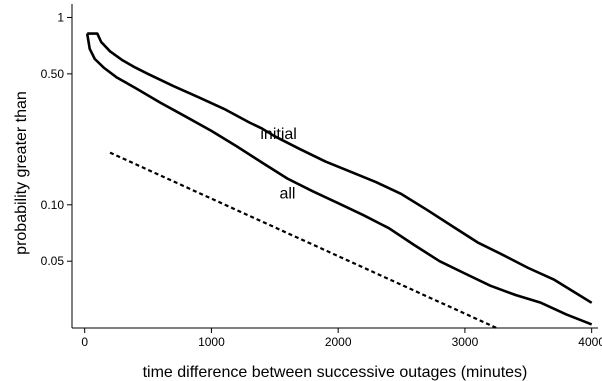 The image size is (602, 381). What do you see at coordinates (338, 342) in the screenshot?
I see `x-tick-label: 2000` at bounding box center [338, 342].